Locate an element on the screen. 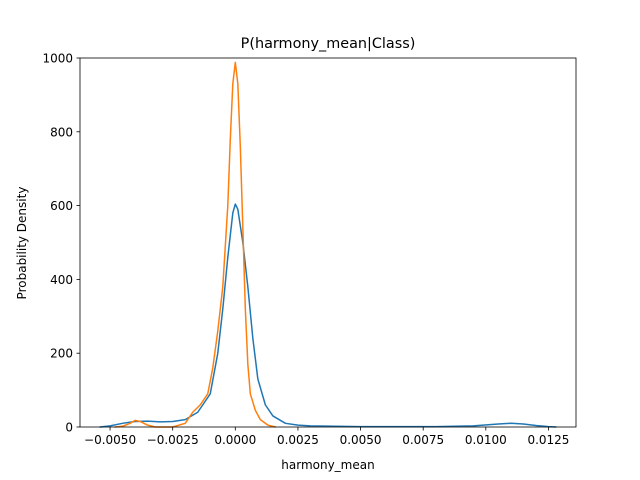  y-tick-label: 600 is located at coordinates (61, 206).